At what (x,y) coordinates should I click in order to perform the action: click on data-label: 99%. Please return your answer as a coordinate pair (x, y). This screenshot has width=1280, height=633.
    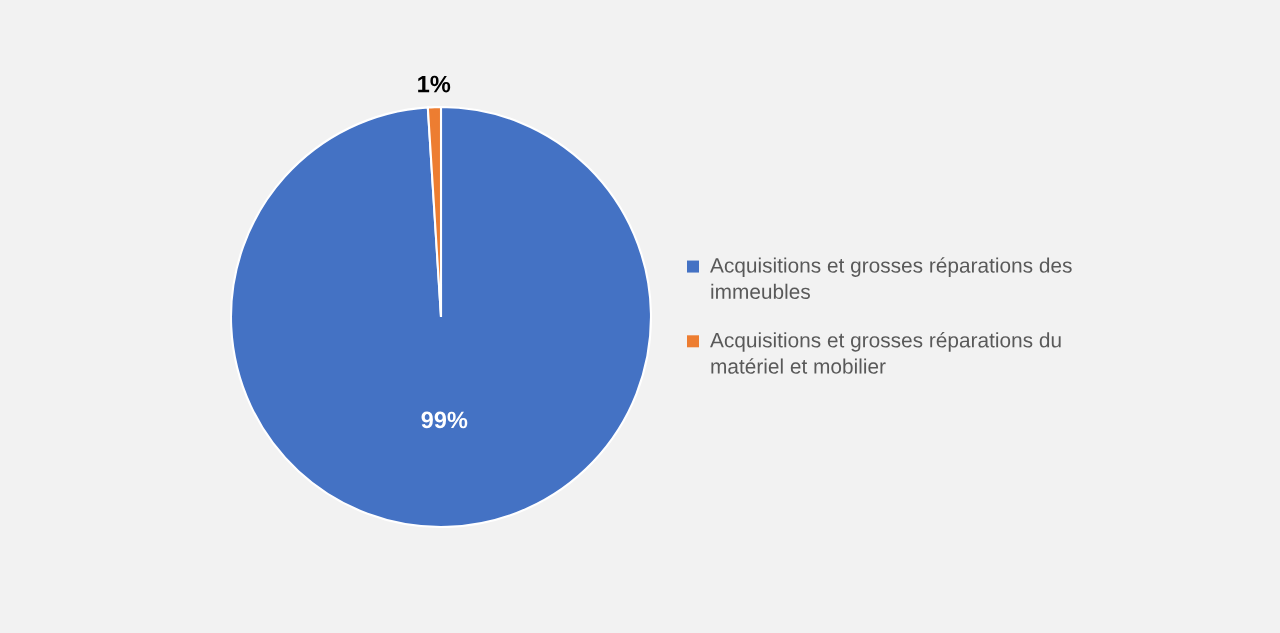
    Looking at the image, I should click on (444, 420).